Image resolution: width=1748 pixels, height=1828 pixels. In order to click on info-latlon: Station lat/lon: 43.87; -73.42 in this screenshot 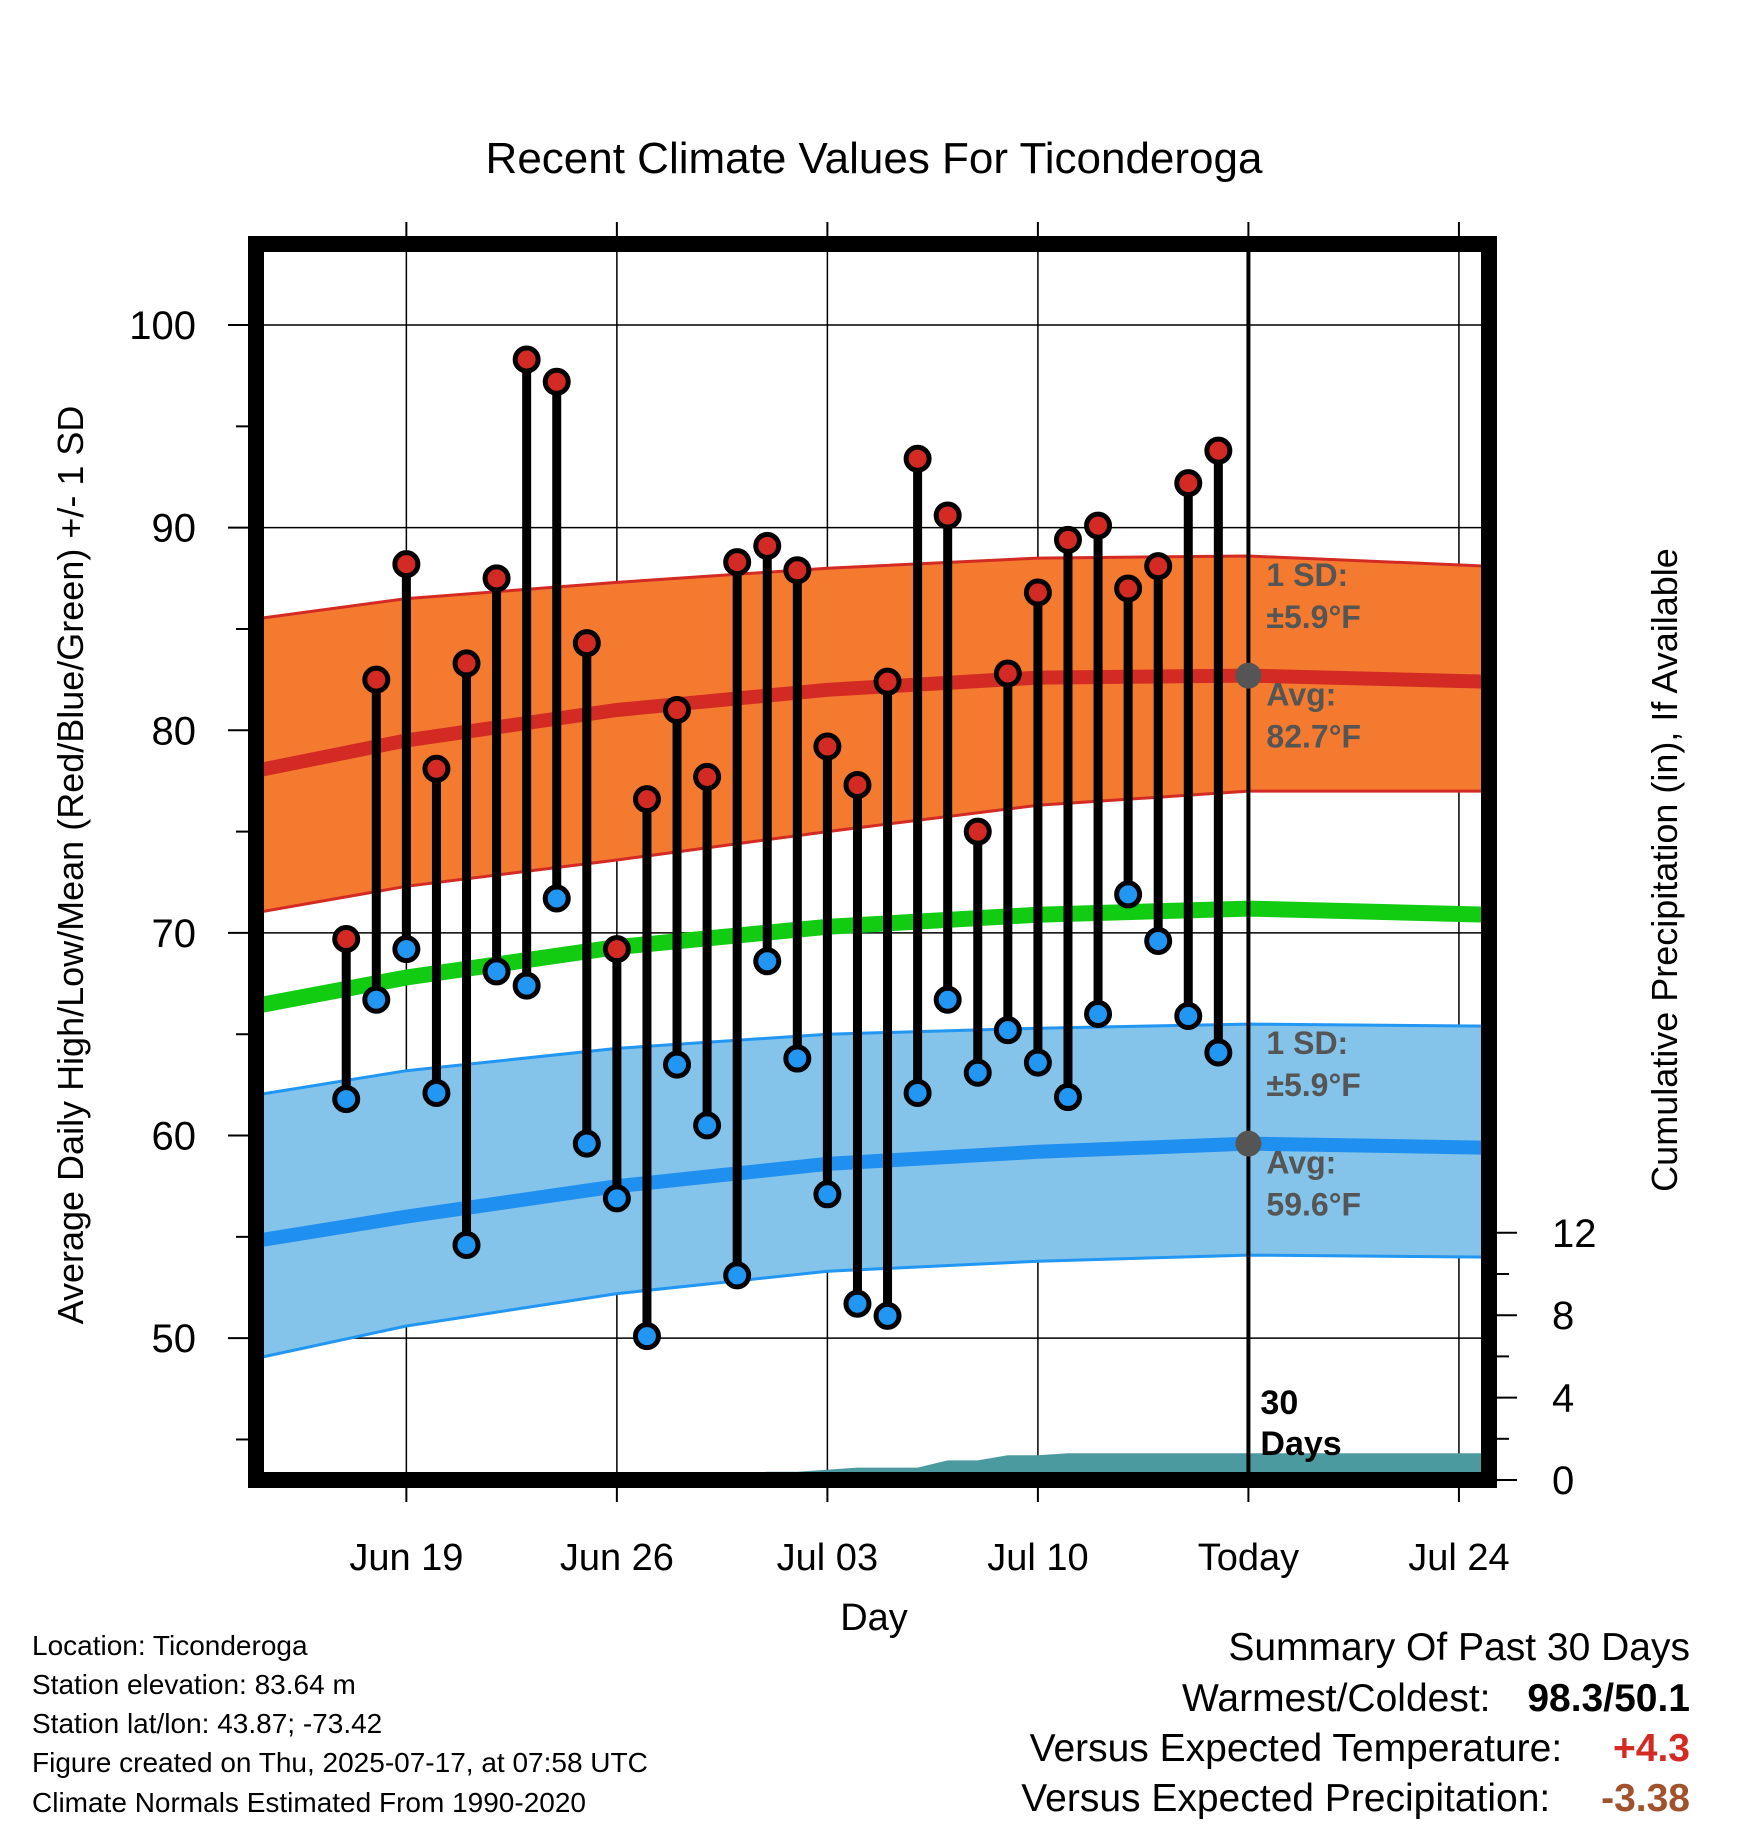, I will do `click(207, 1723)`.